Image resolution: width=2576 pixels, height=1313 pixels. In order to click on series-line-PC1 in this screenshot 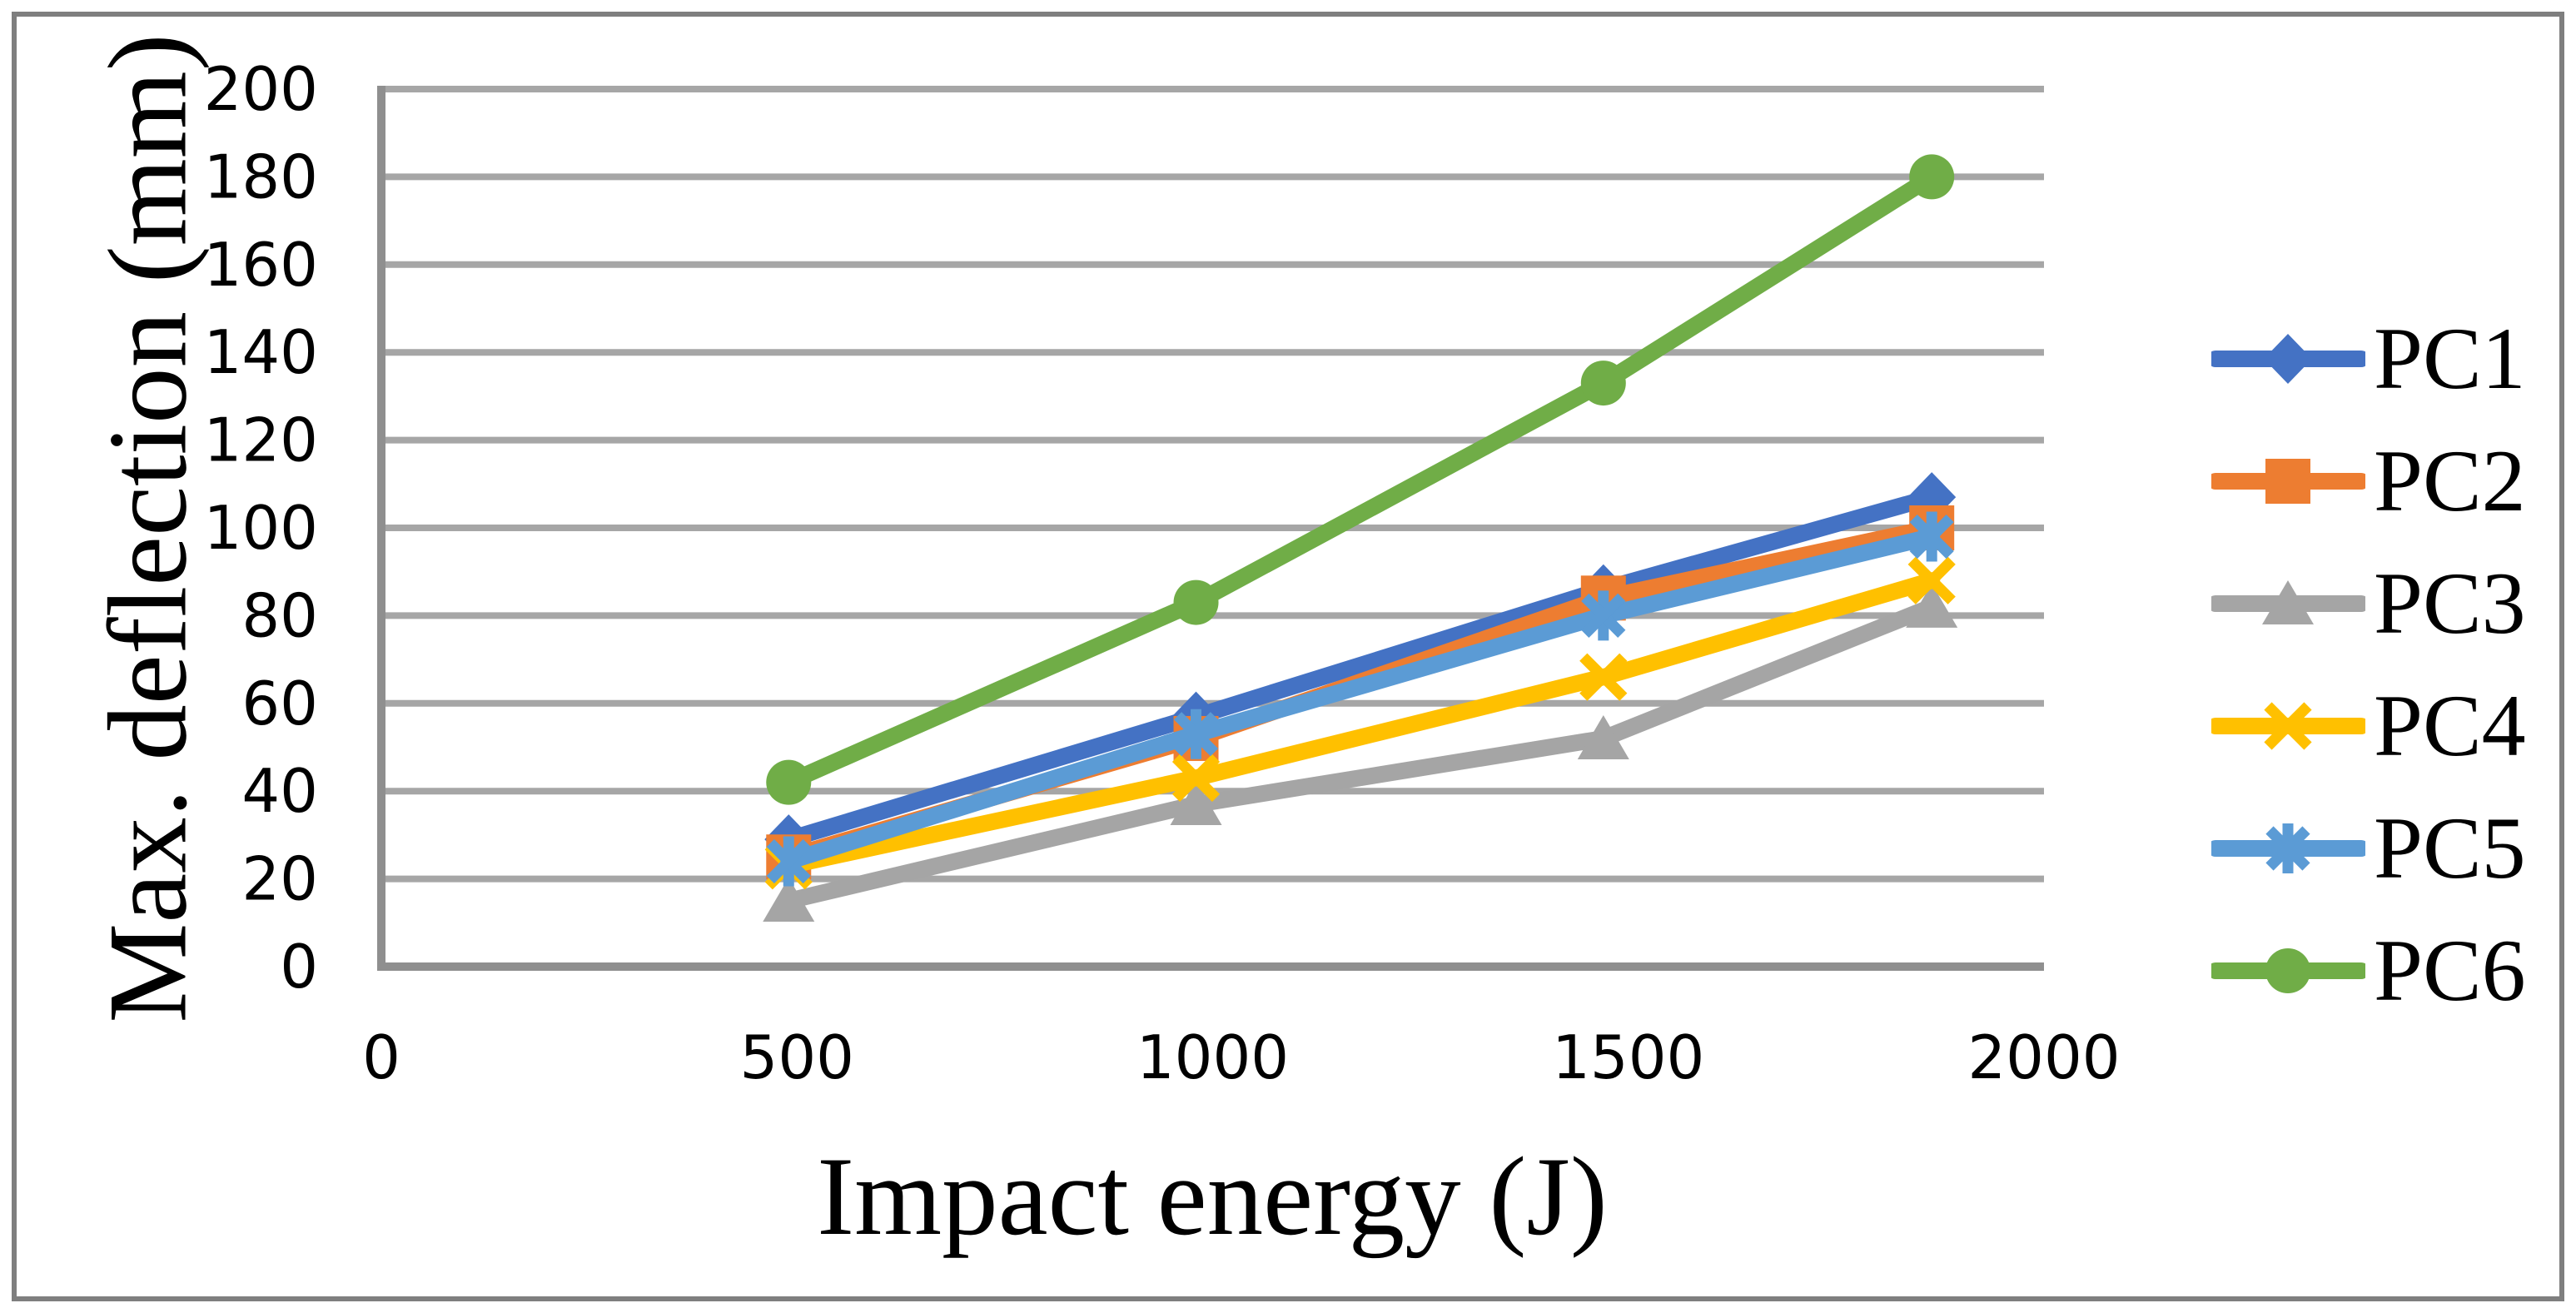, I will do `click(1360, 668)`.